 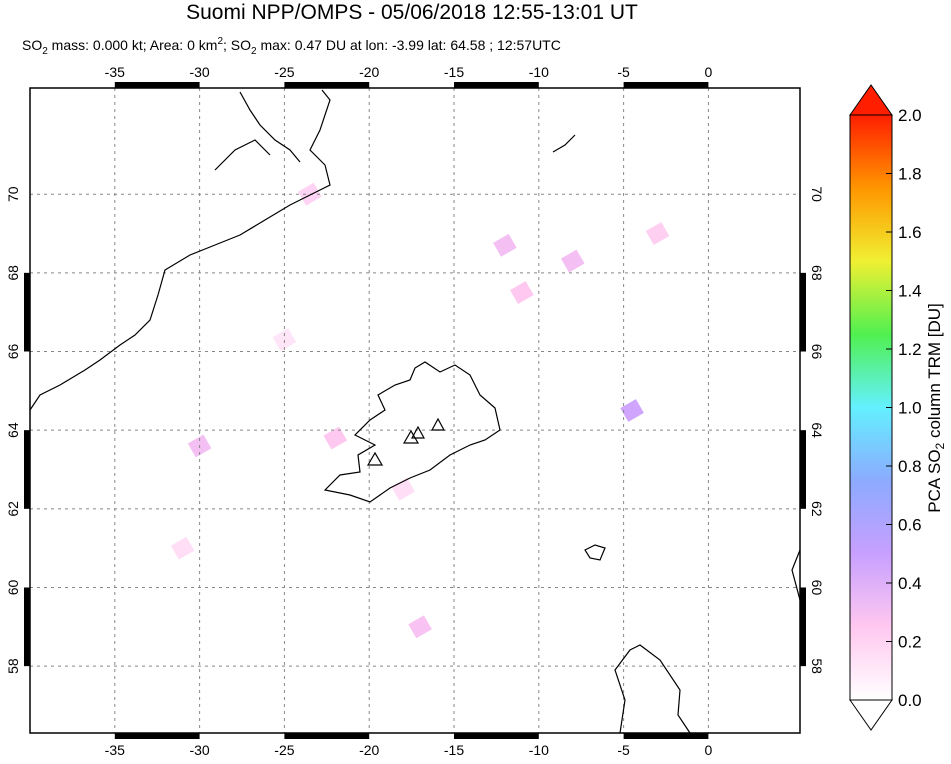 I want to click on west-edge-coast, so click(x=796, y=575).